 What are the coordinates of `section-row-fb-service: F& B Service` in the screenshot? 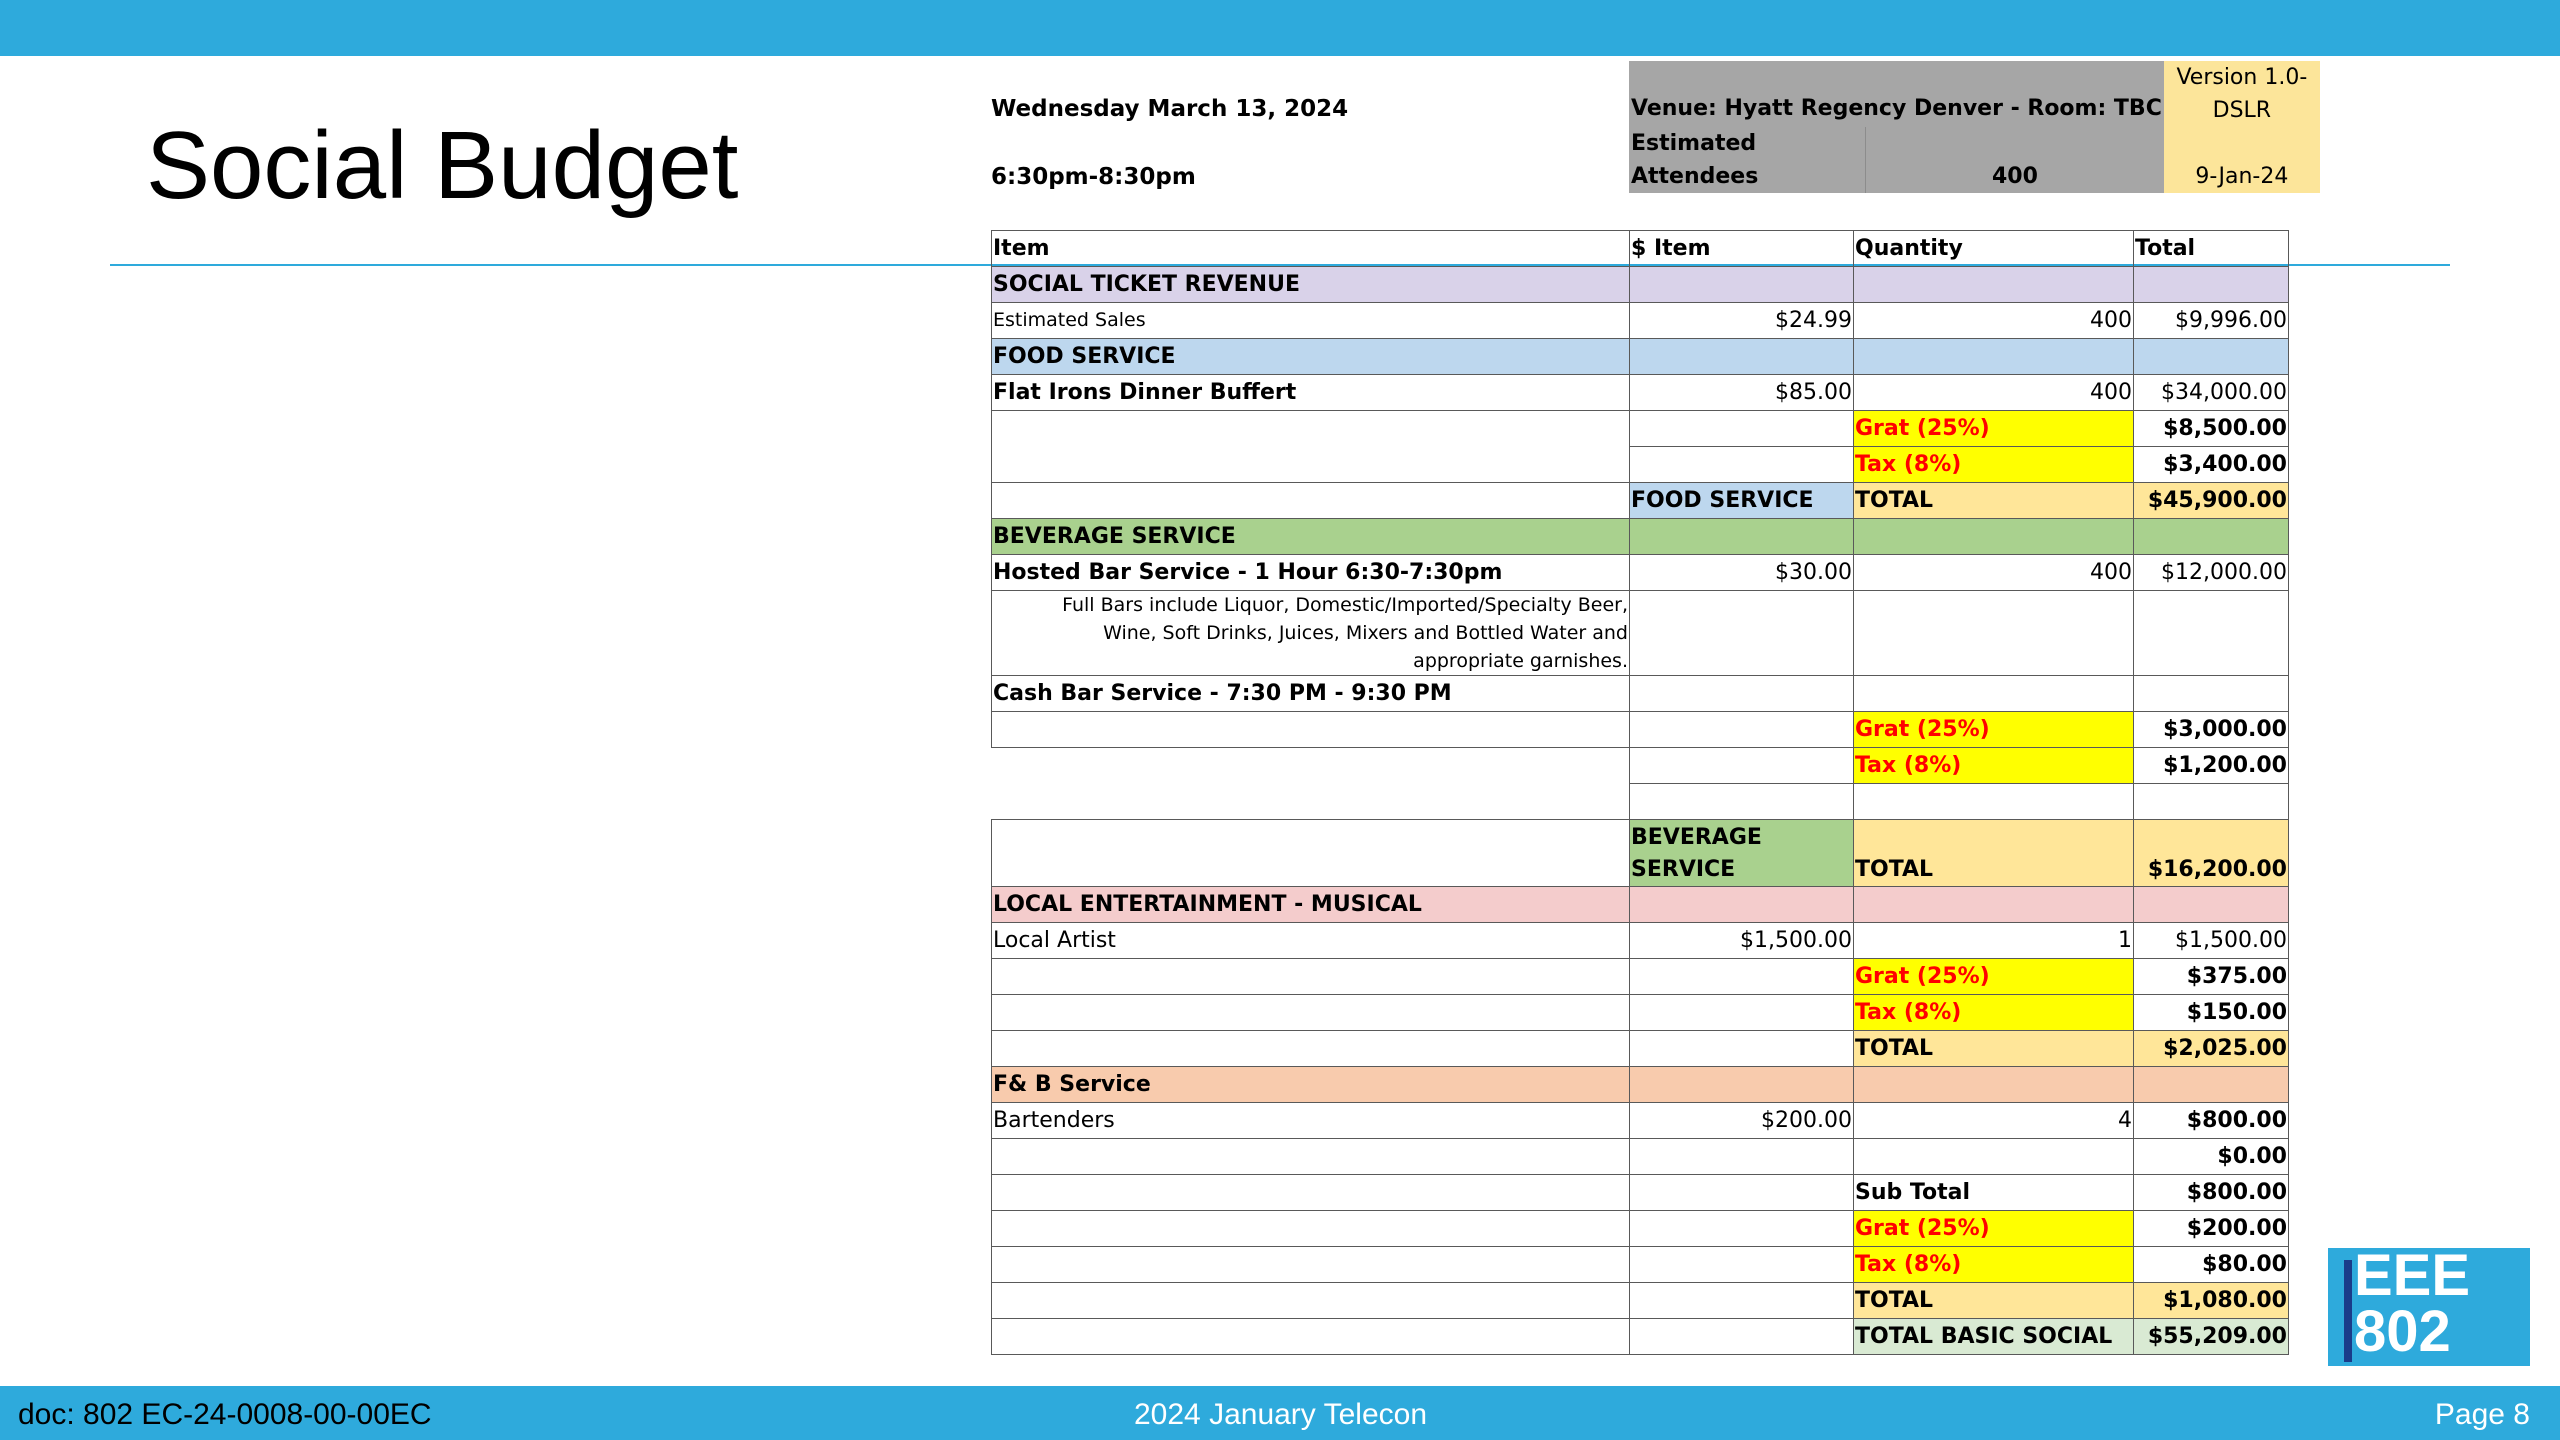 It's located at (1640, 1084).